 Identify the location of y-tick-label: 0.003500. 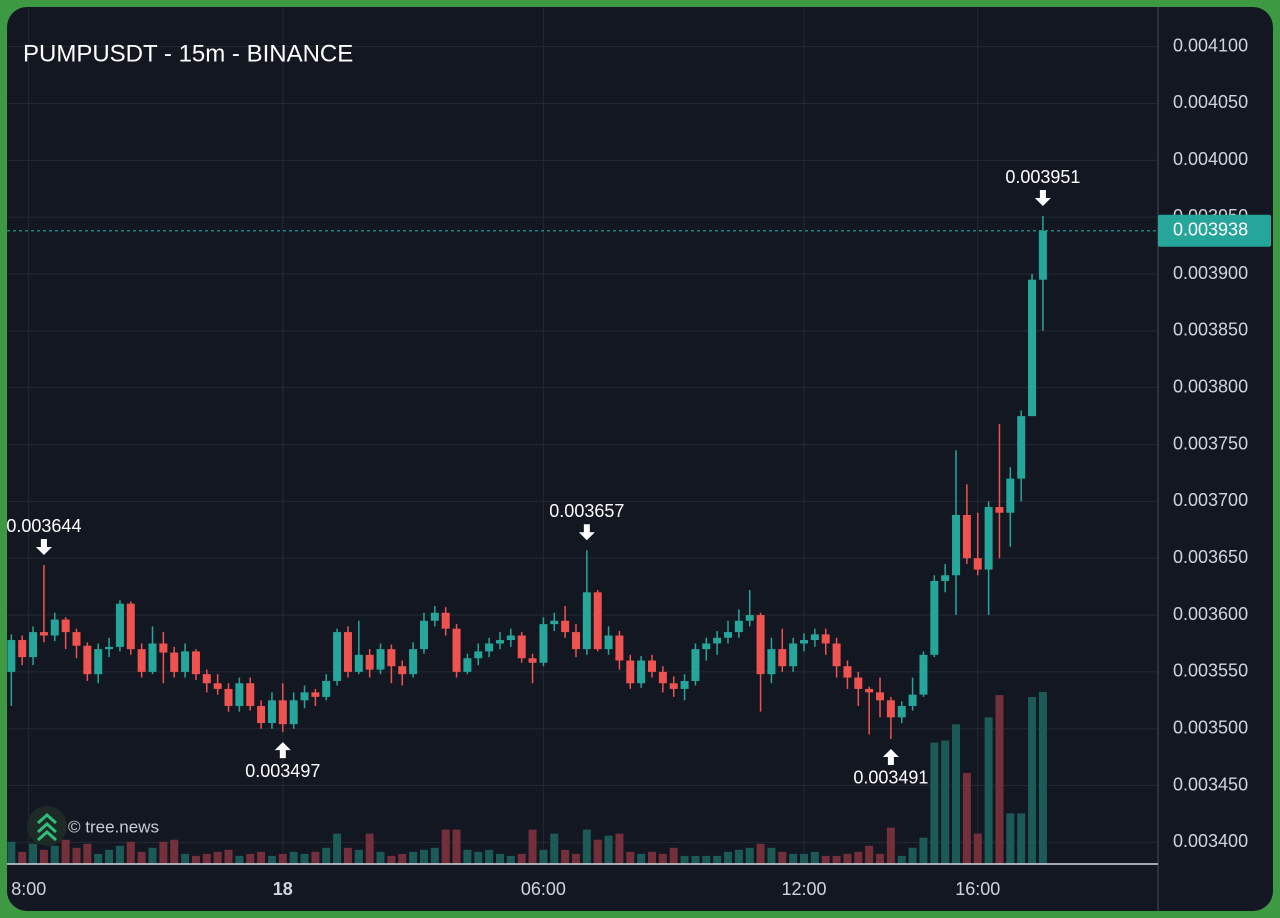
(1210, 727).